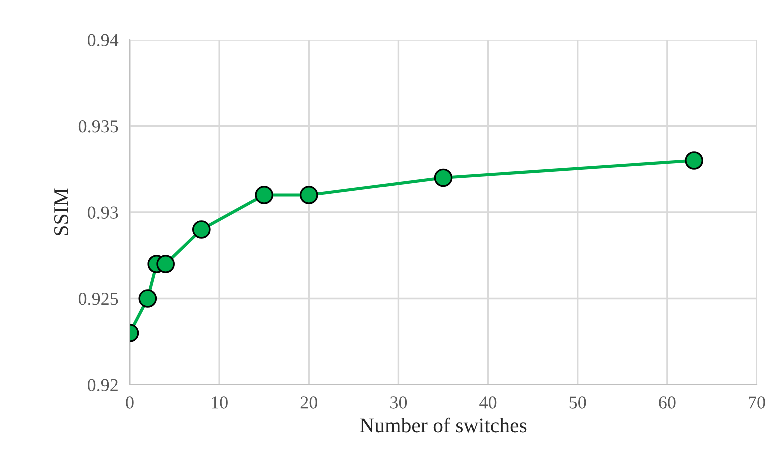  I want to click on x-tick-label: 30, so click(399, 402).